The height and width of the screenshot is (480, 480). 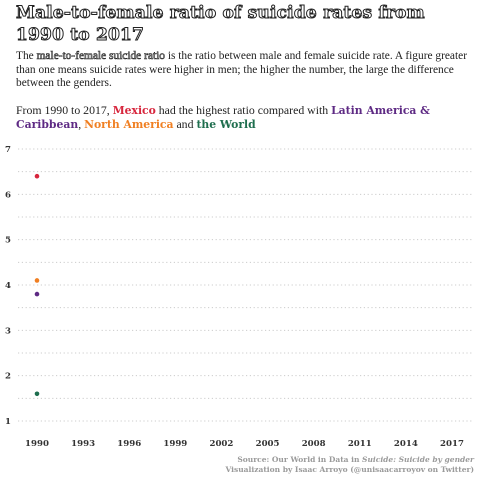 I want to click on y-tick-label: 3, so click(x=8, y=331).